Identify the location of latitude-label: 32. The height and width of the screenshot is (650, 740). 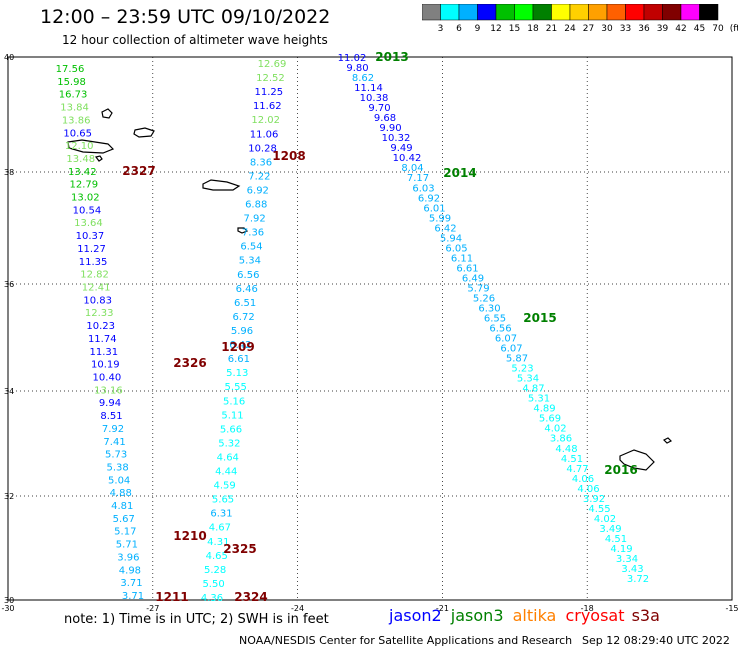
(9, 496).